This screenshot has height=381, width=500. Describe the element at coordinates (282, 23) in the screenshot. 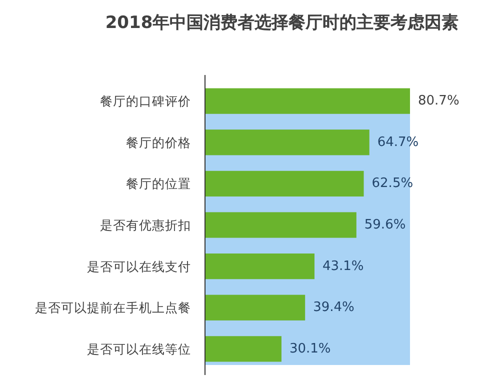

I see `chart-title: 2018年中国消费者选择餐厅时的主要考虑因素` at that location.